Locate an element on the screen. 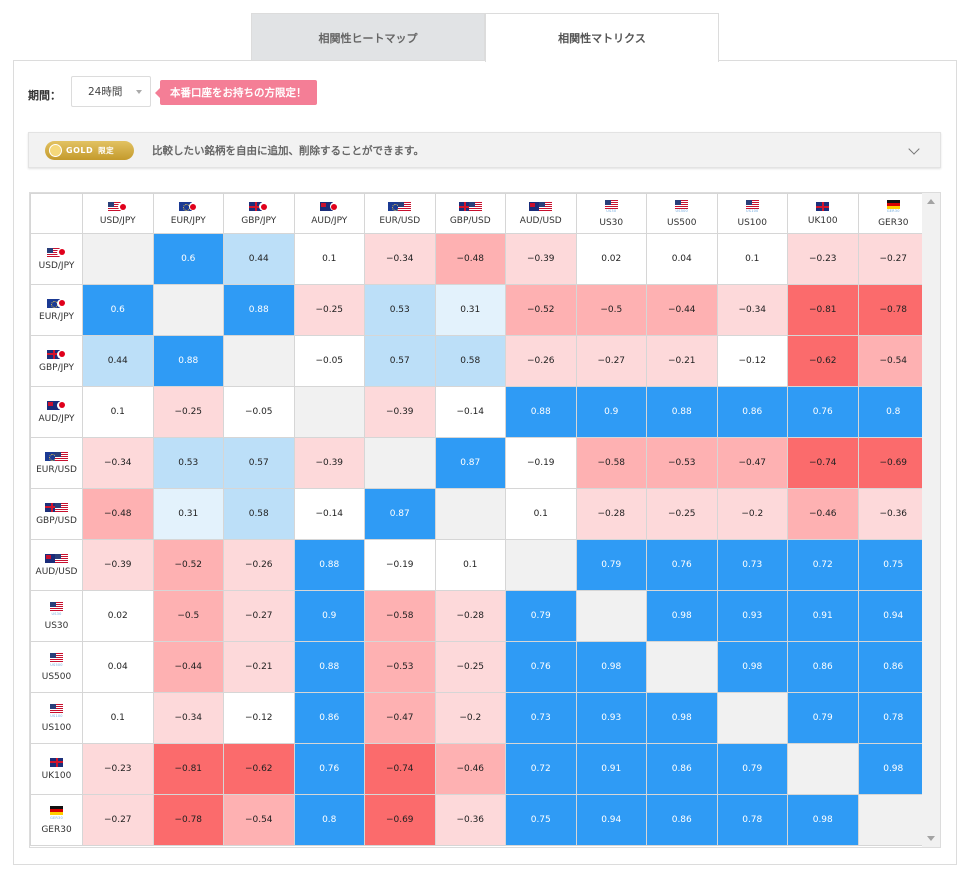 This screenshot has width=968, height=872. correlation-cell: 0.75 is located at coordinates (541, 820).